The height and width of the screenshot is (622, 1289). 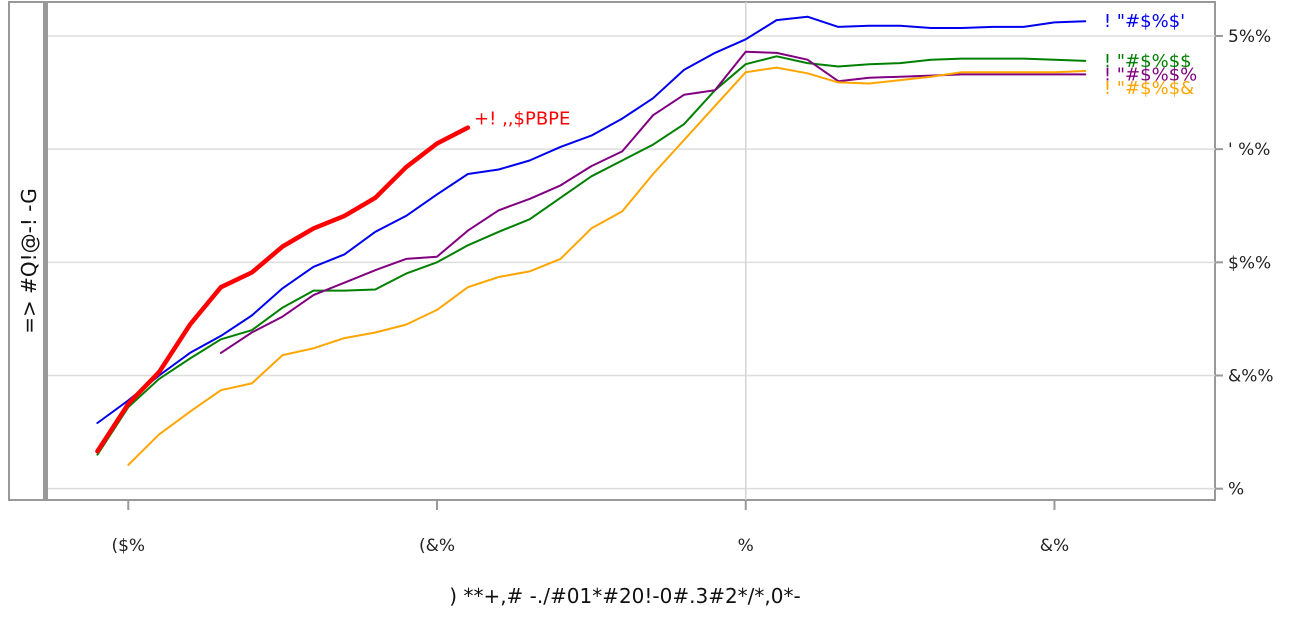 I want to click on y-tick-label-3: ' %%, so click(x=1249, y=150).